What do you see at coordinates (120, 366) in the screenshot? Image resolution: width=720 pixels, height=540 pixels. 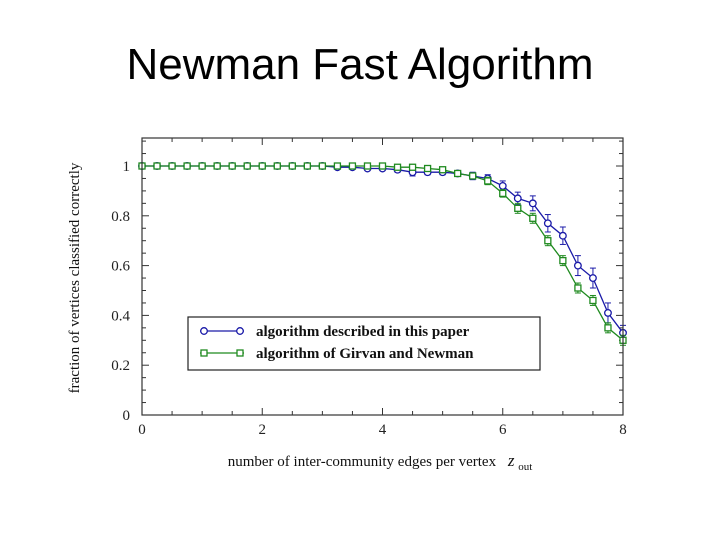 I see `y-tick-label: 0.2` at bounding box center [120, 366].